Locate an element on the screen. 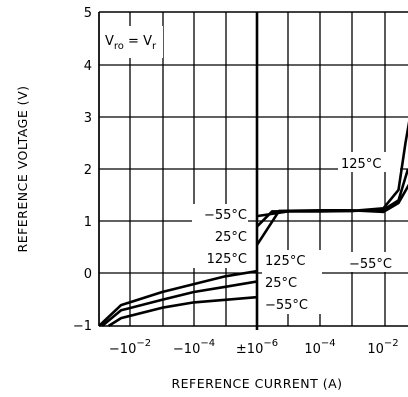 Image resolution: width=408 pixels, height=397 pixels. y-tick-label: 3 is located at coordinates (88, 118).